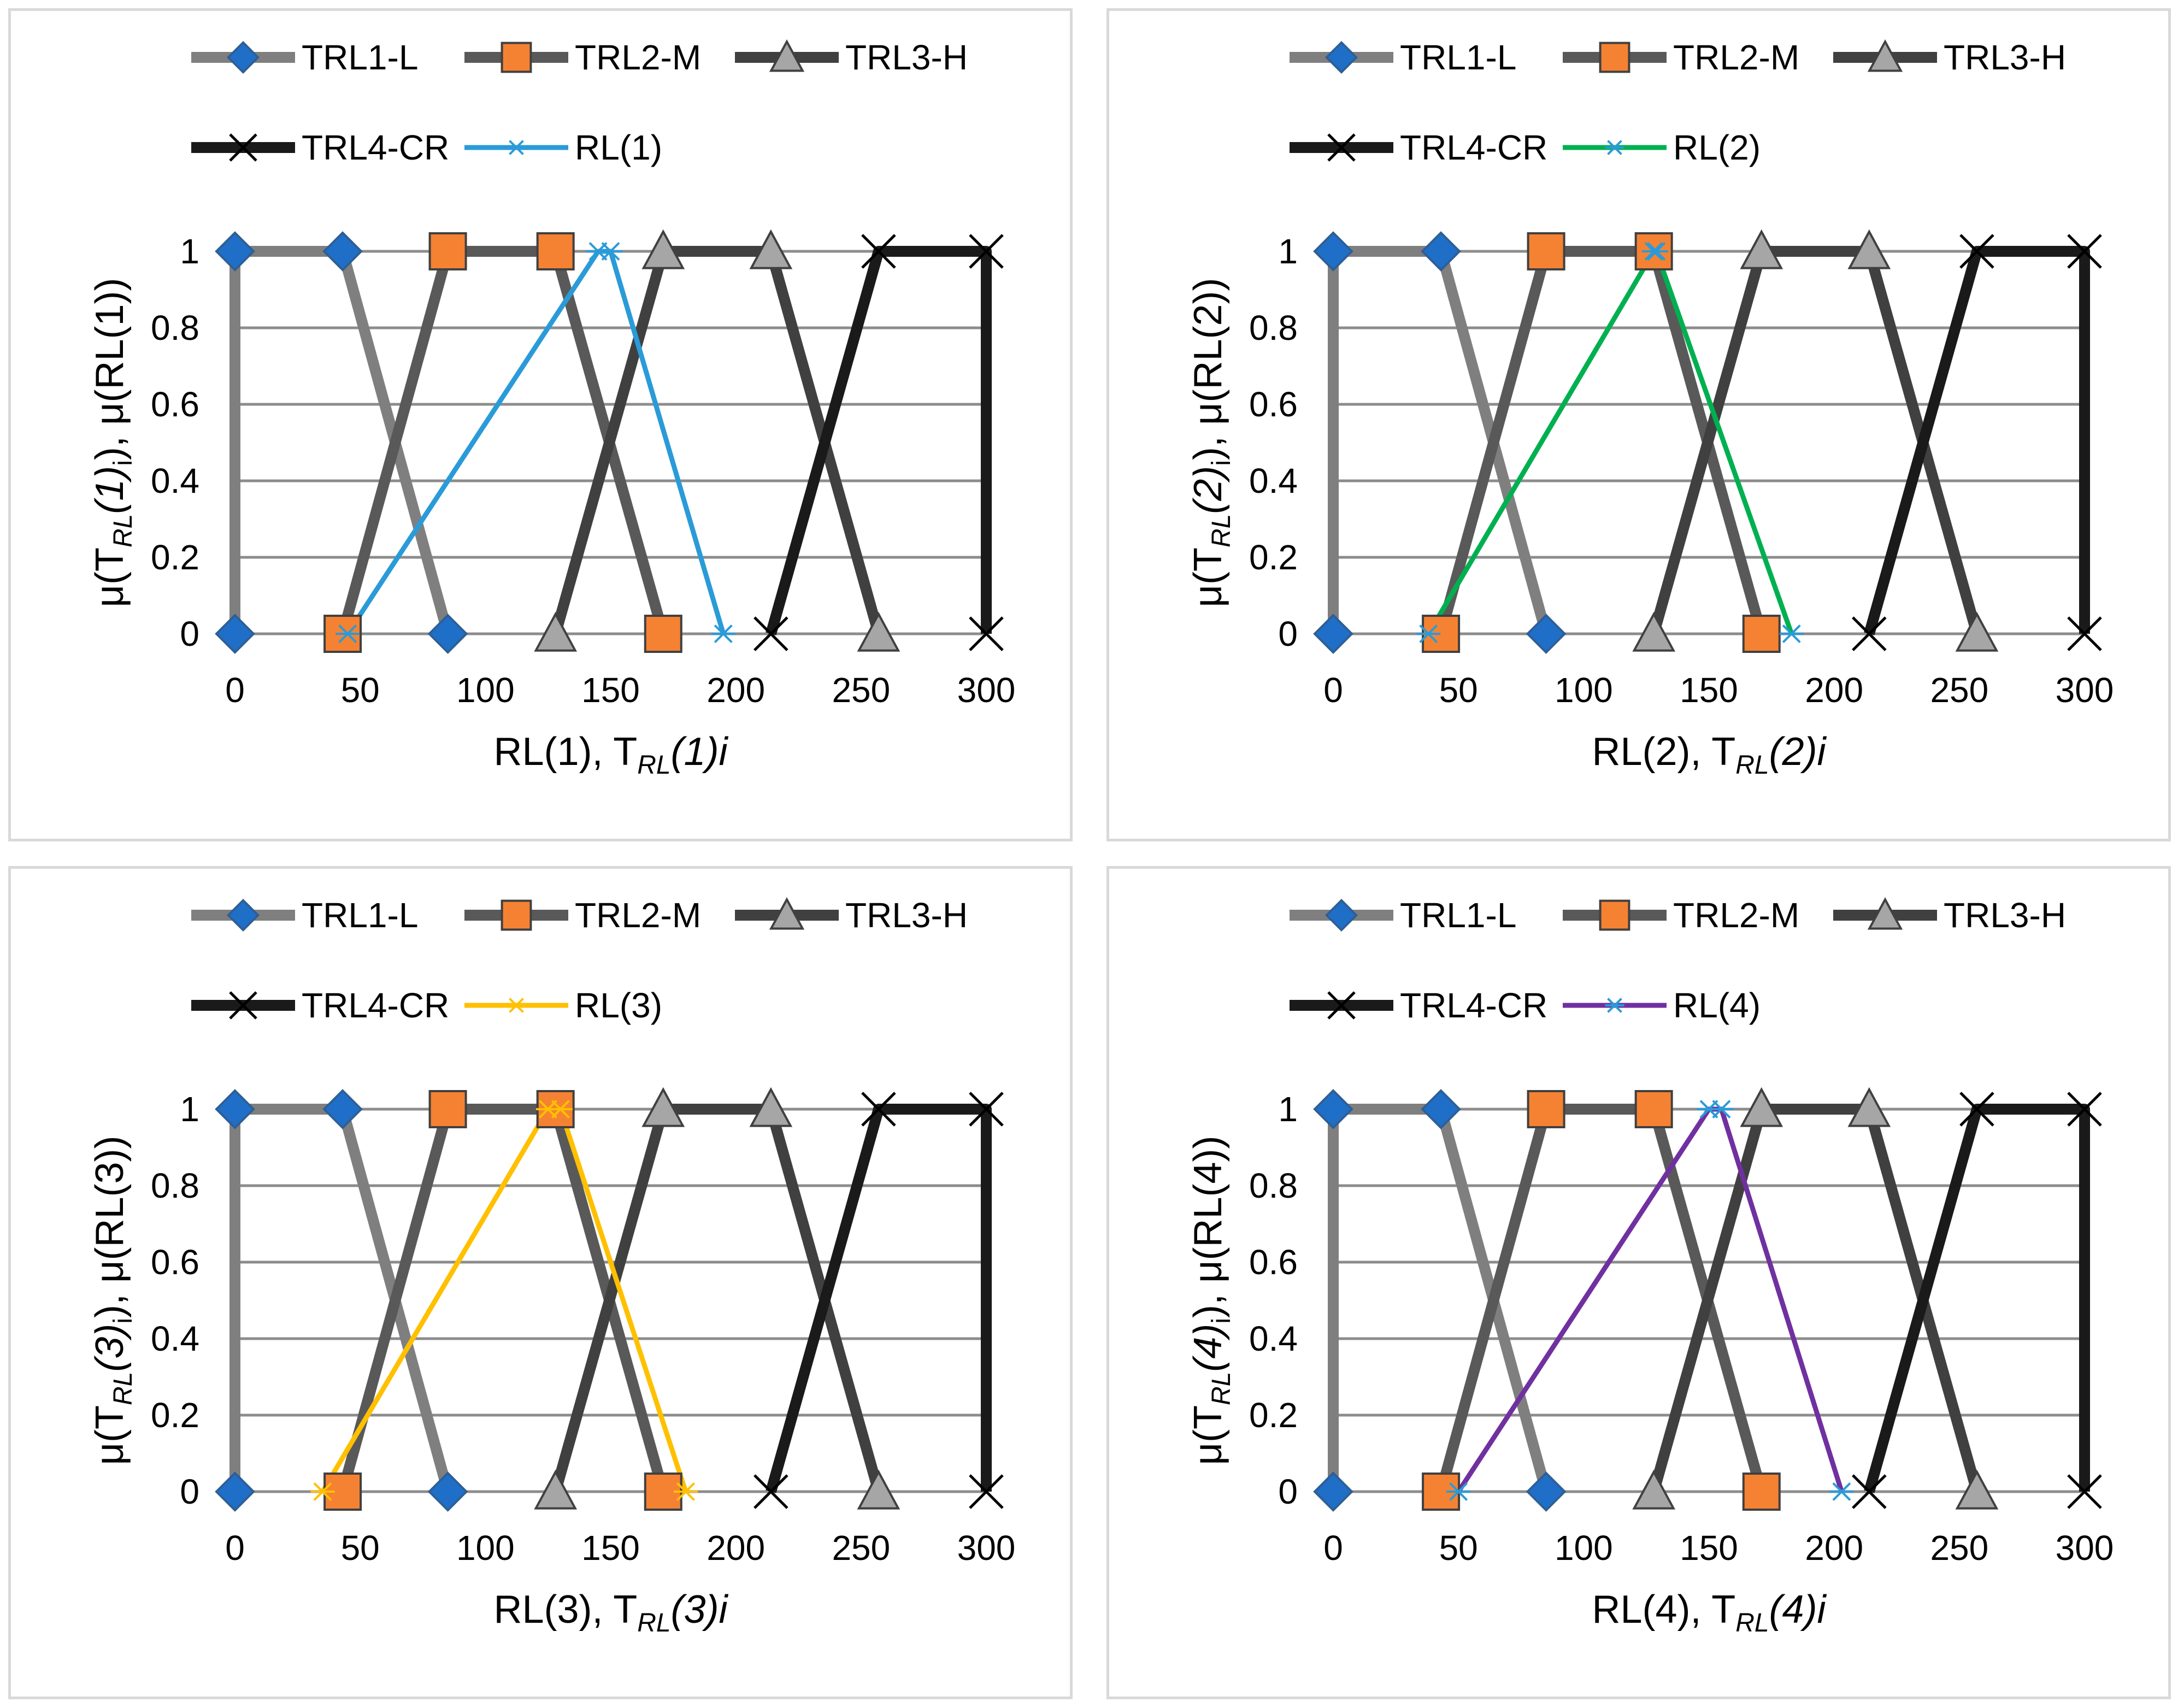 The width and height of the screenshot is (2178, 1708). I want to click on y-axis-title: μ(TRL(4)i), μ(RL(4)), so click(1211, 1300).